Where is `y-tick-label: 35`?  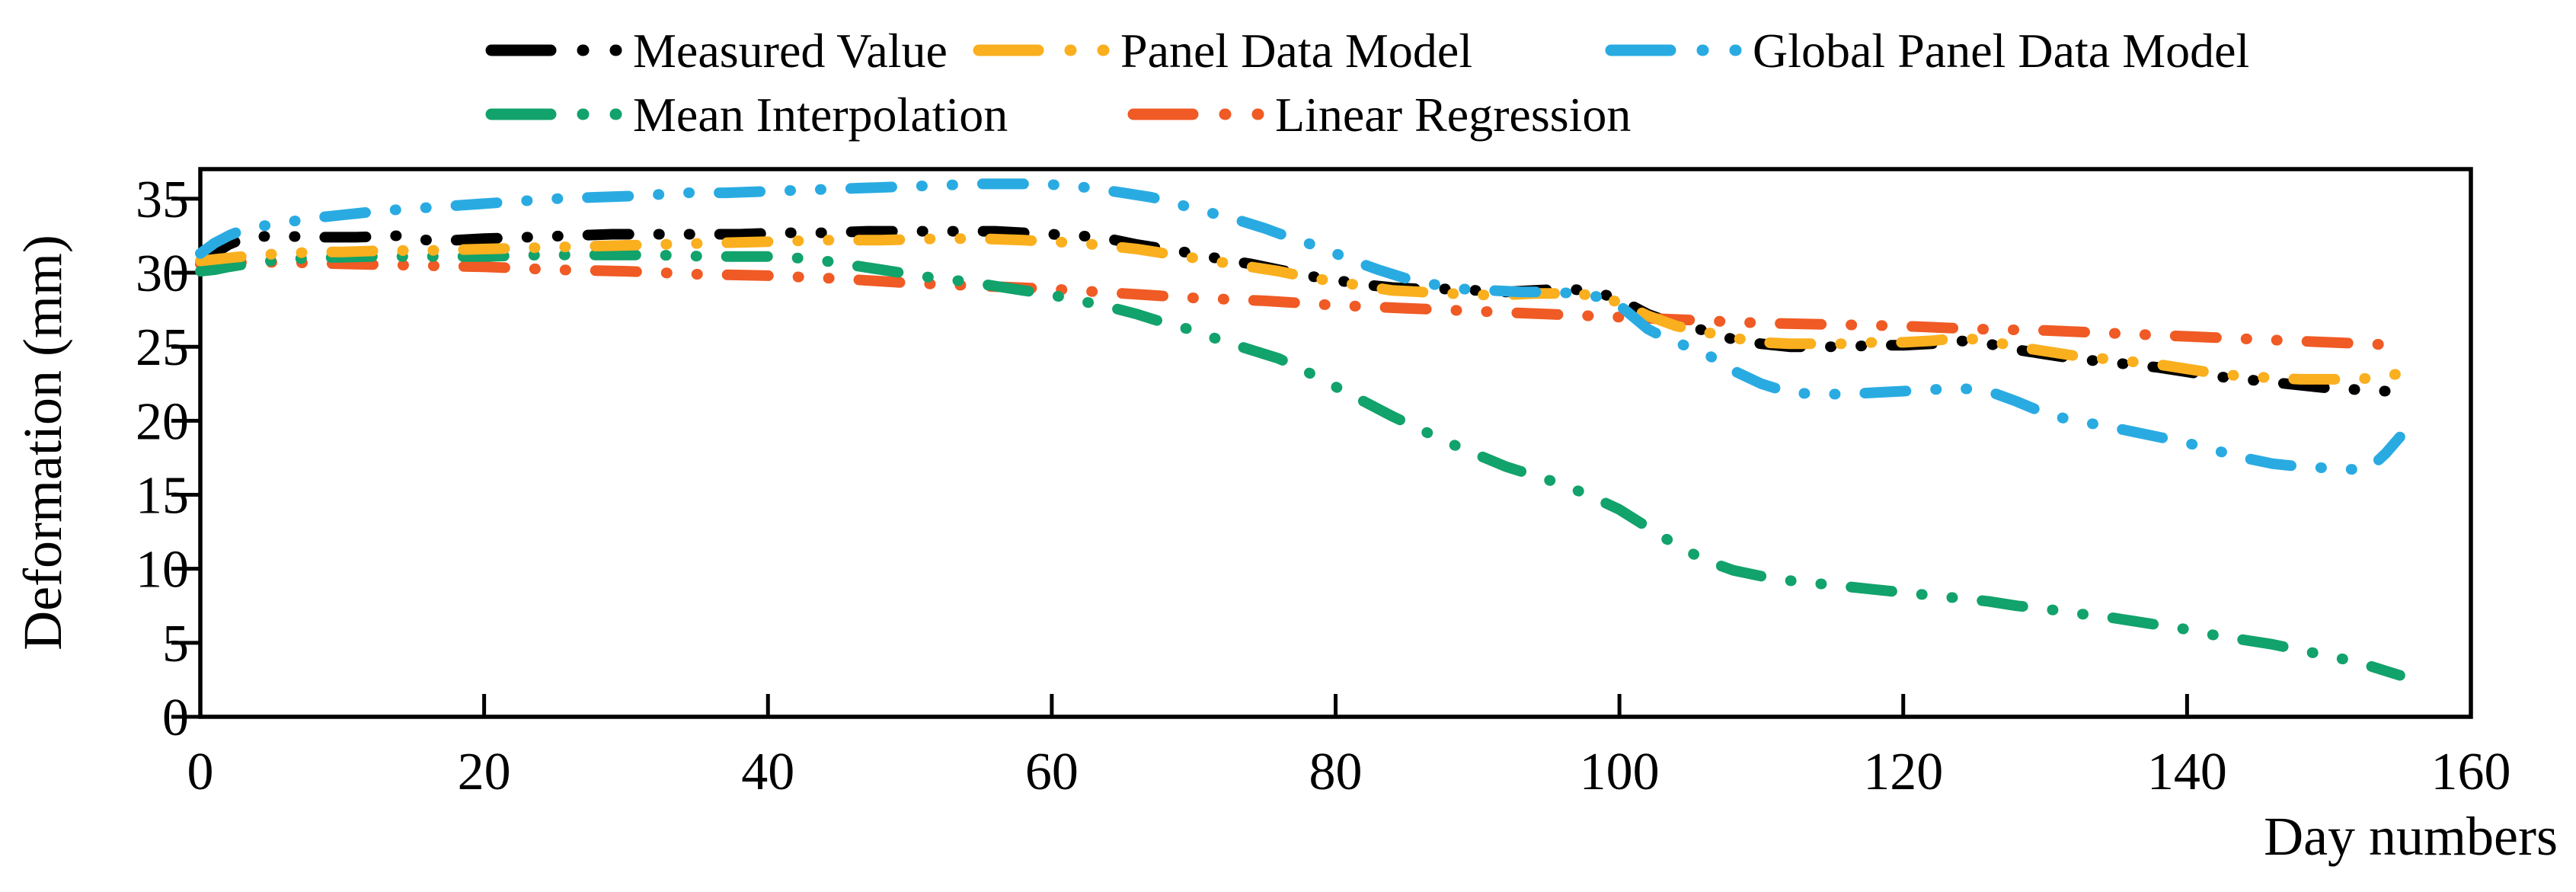 y-tick-label: 35 is located at coordinates (162, 200).